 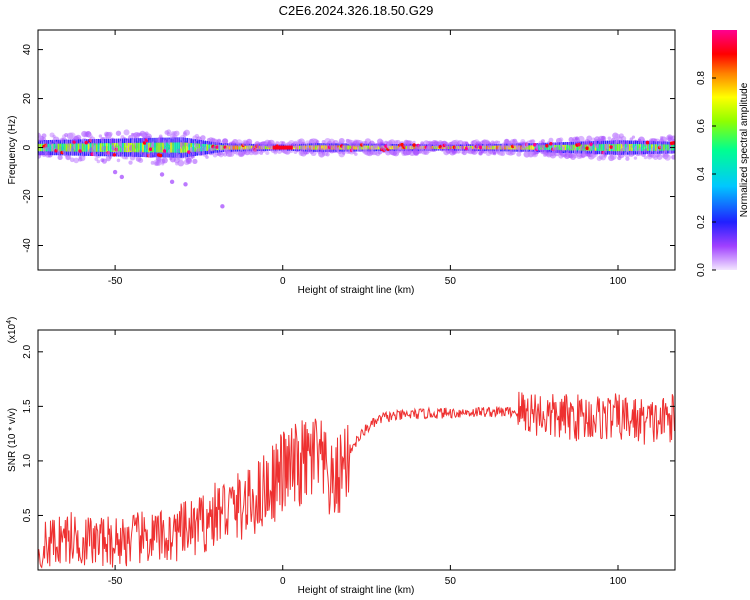 What do you see at coordinates (618, 581) in the screenshot?
I see `bottom-x-tick-label: 100` at bounding box center [618, 581].